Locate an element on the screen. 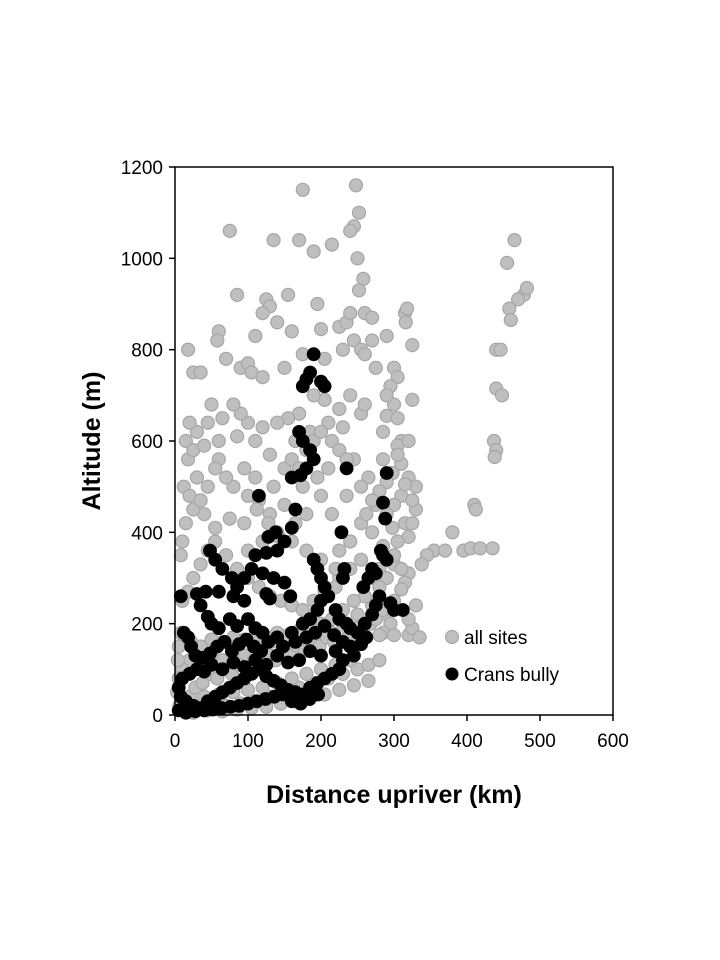 This screenshot has width=720, height=960. y-tick-label: 0 is located at coordinates (157, 716).